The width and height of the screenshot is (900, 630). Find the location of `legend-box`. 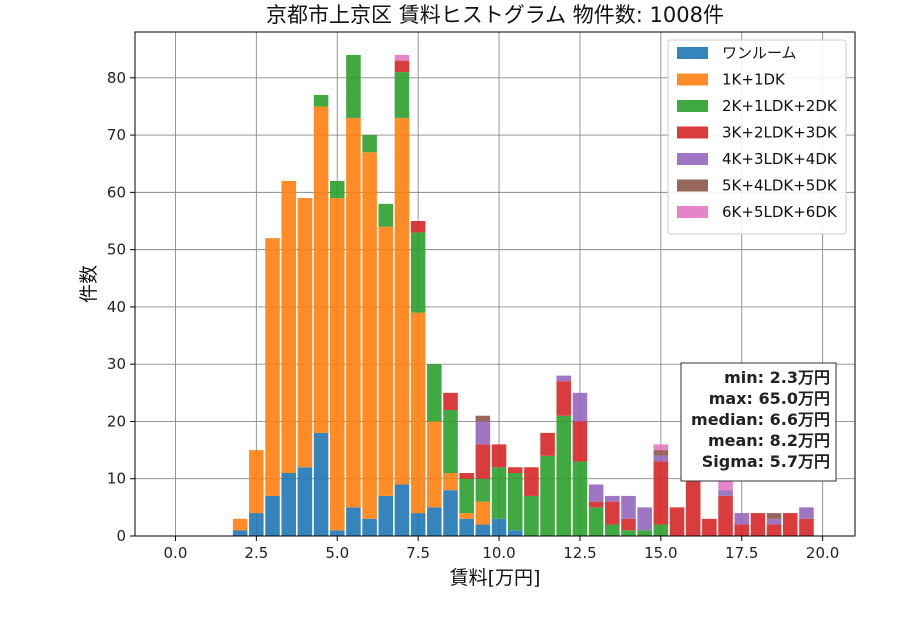

legend-box is located at coordinates (757, 137).